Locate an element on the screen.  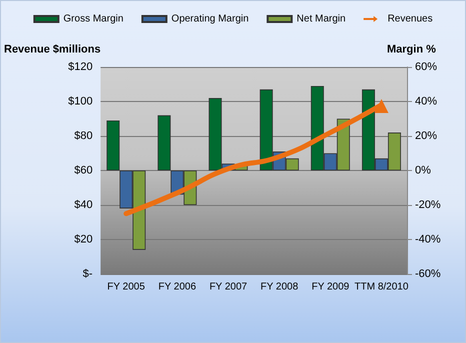
x-tick-label: TTM 8/2010 is located at coordinates (381, 287).